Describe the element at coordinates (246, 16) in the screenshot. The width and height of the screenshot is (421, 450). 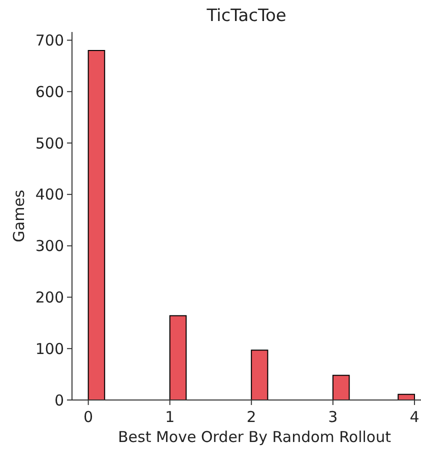
I see `chart-title: TicTacToe` at that location.